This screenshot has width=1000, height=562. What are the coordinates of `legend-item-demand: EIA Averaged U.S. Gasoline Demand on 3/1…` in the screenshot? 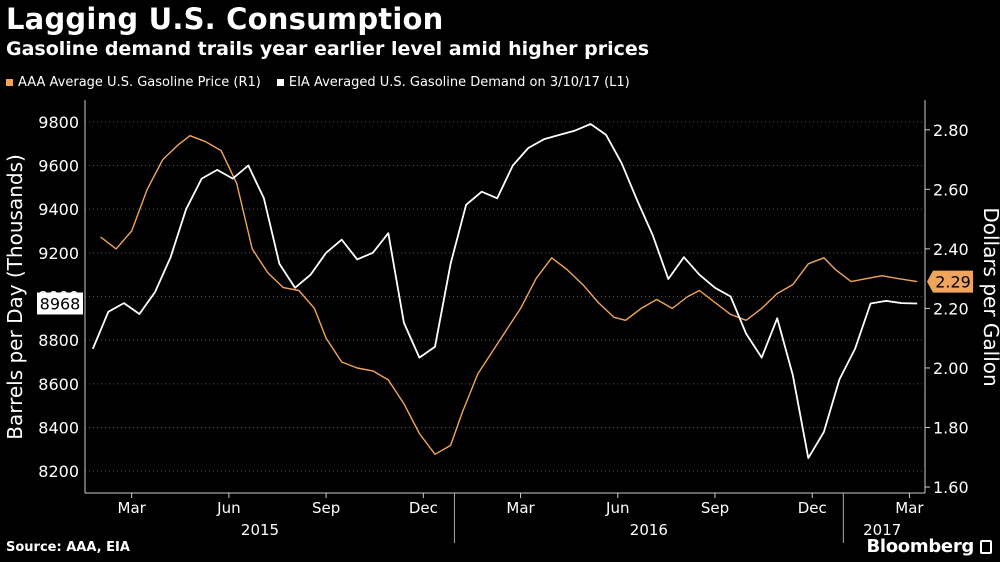 It's located at (453, 82).